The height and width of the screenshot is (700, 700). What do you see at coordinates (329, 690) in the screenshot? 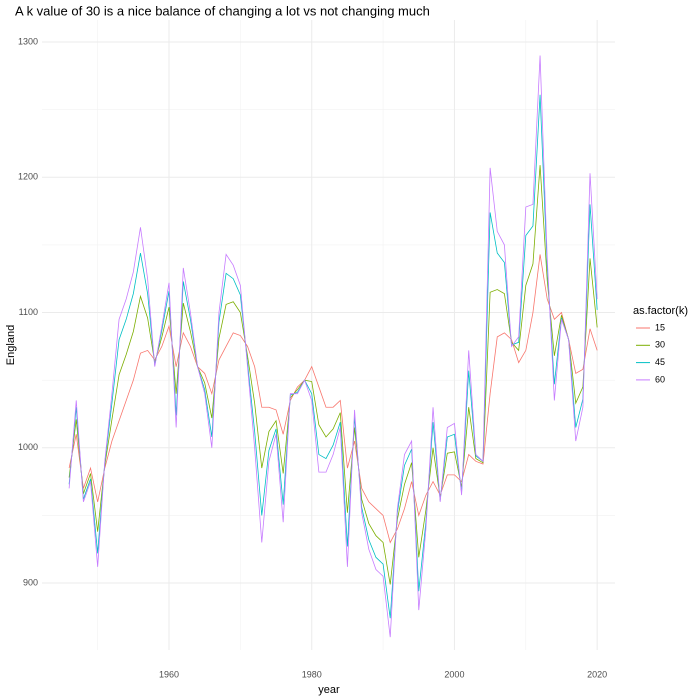
I see `x-axis-label: year` at bounding box center [329, 690].